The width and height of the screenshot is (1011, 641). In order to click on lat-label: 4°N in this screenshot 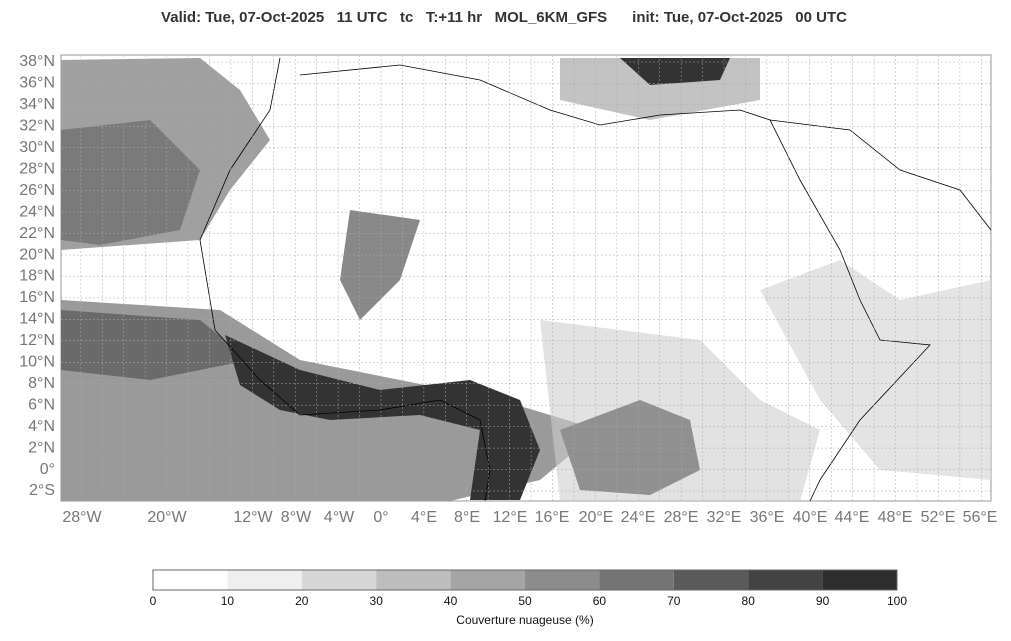, I will do `click(41, 426)`.